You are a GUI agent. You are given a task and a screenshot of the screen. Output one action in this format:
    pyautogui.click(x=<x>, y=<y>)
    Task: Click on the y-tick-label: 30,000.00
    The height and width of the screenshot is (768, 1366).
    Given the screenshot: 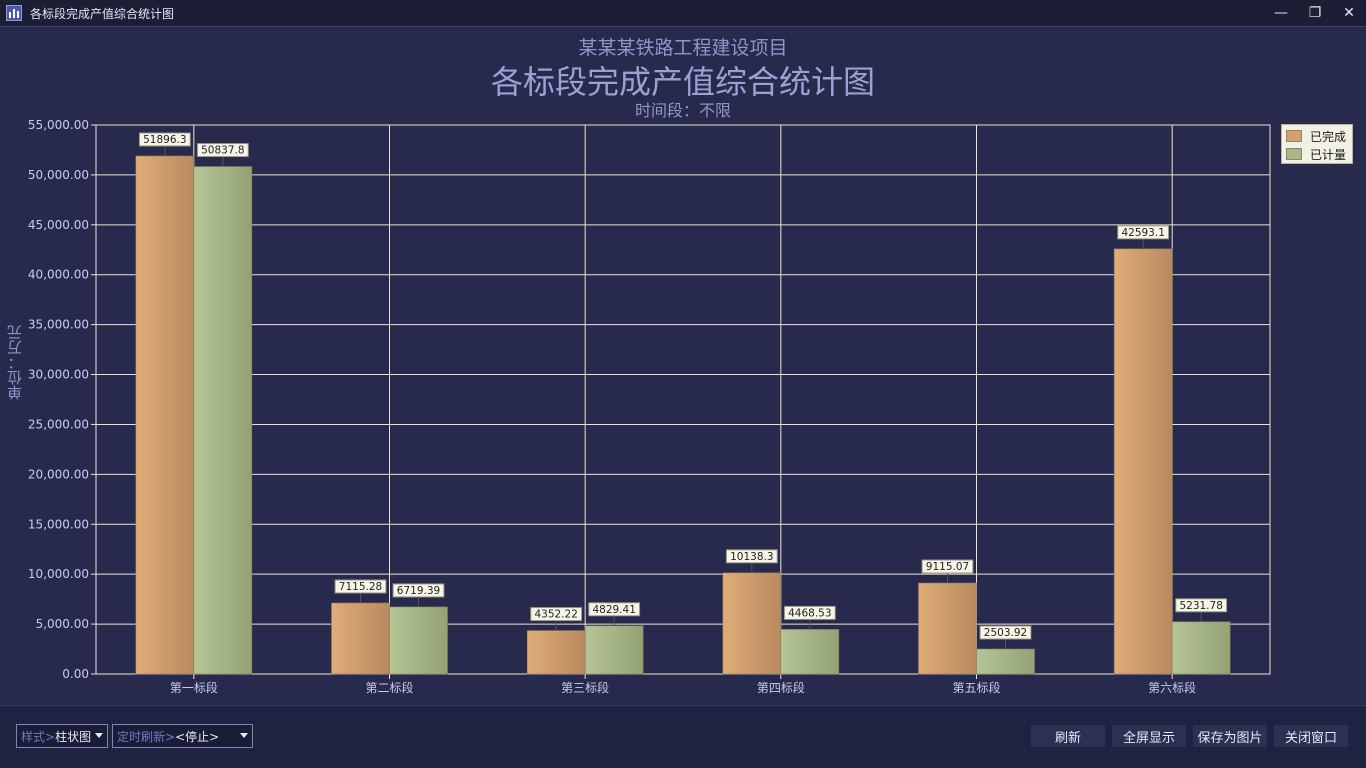 What is the action you would take?
    pyautogui.click(x=58, y=375)
    